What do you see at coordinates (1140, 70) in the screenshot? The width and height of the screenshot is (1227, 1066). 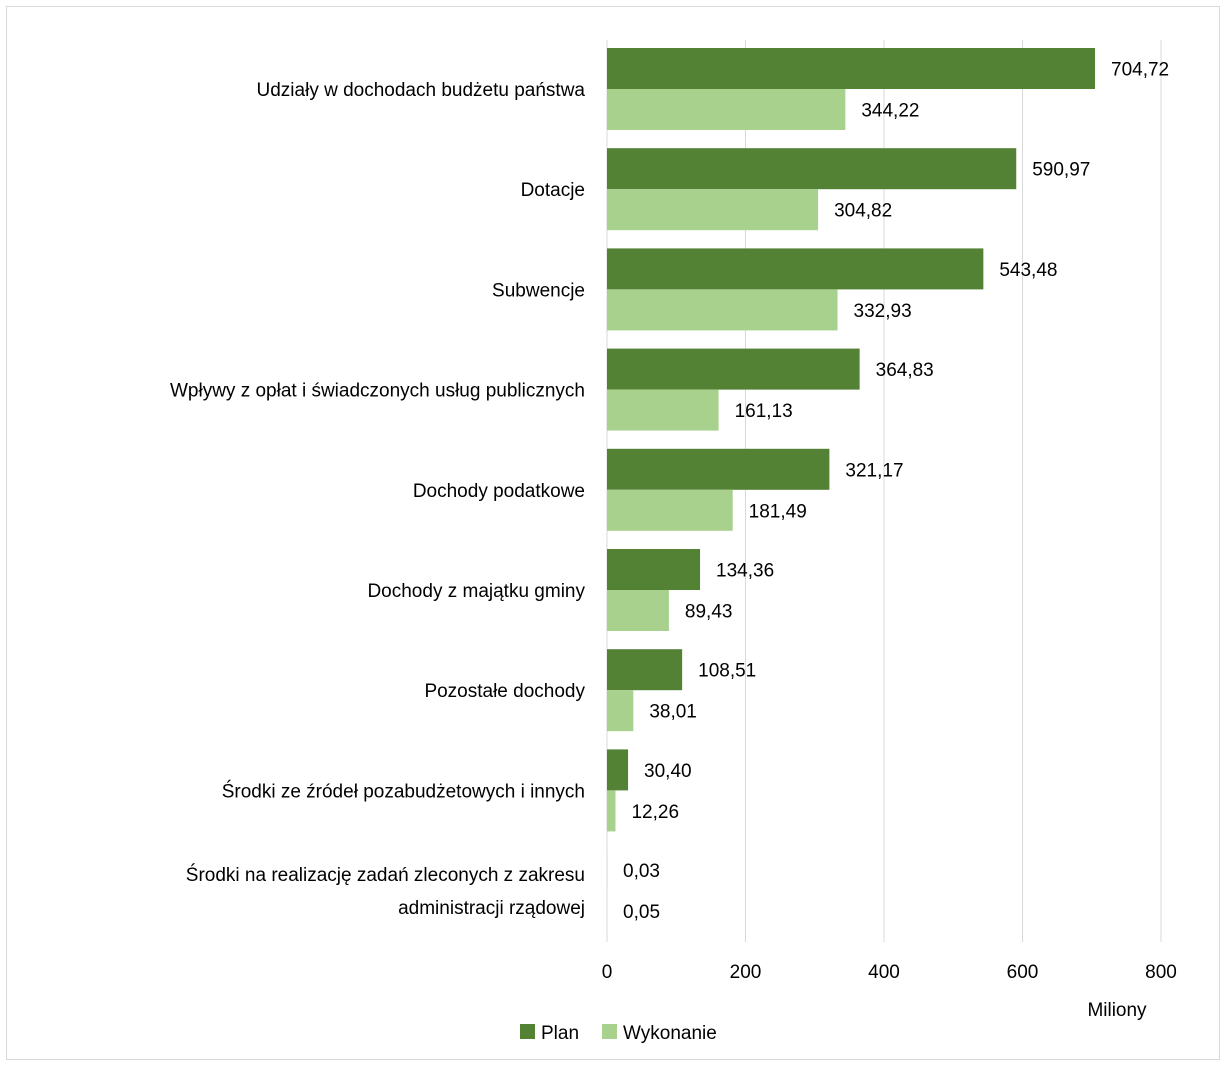 I see `data-label-plan-0: 704,72` at bounding box center [1140, 70].